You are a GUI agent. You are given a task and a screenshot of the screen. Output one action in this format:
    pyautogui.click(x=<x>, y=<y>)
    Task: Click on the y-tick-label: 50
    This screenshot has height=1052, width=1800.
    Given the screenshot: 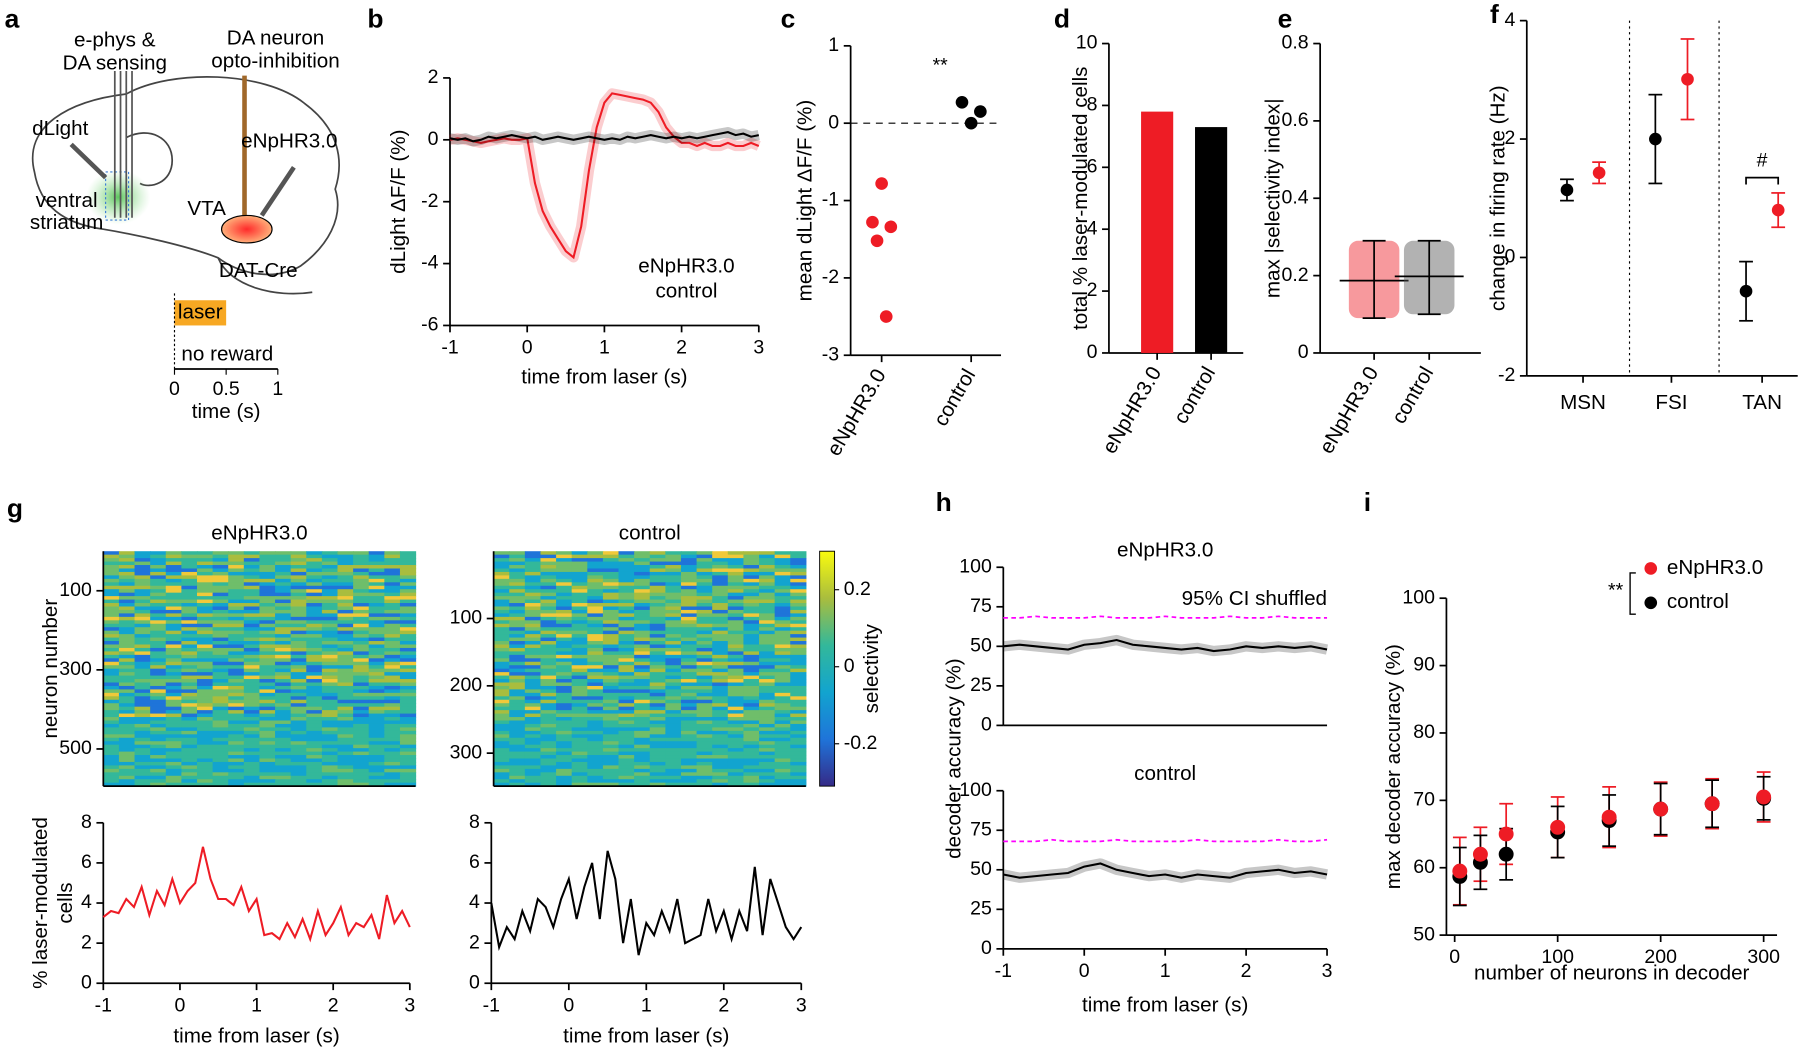 What is the action you would take?
    pyautogui.click(x=981, y=869)
    